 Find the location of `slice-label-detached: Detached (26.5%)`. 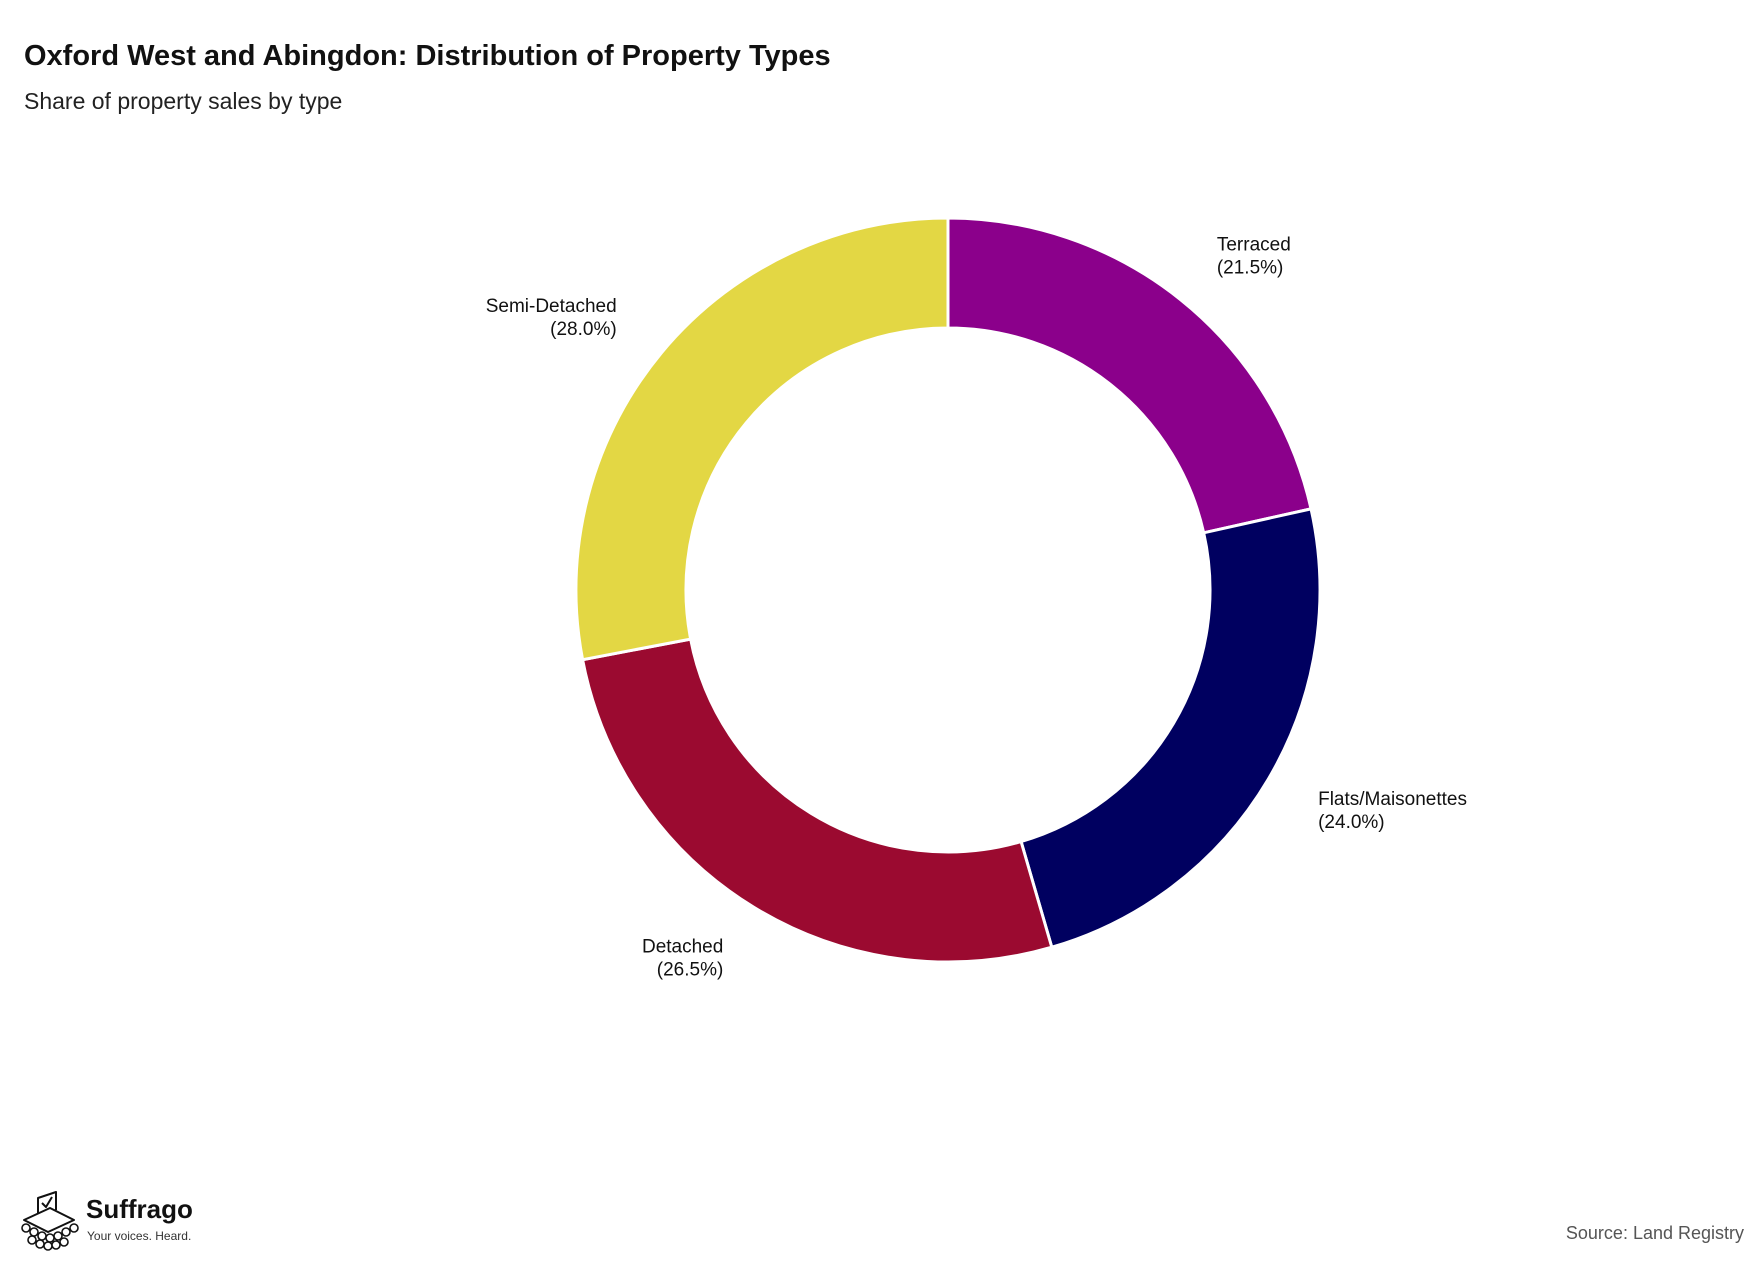

slice-label-detached: Detached (26.5%) is located at coordinates (682, 959).